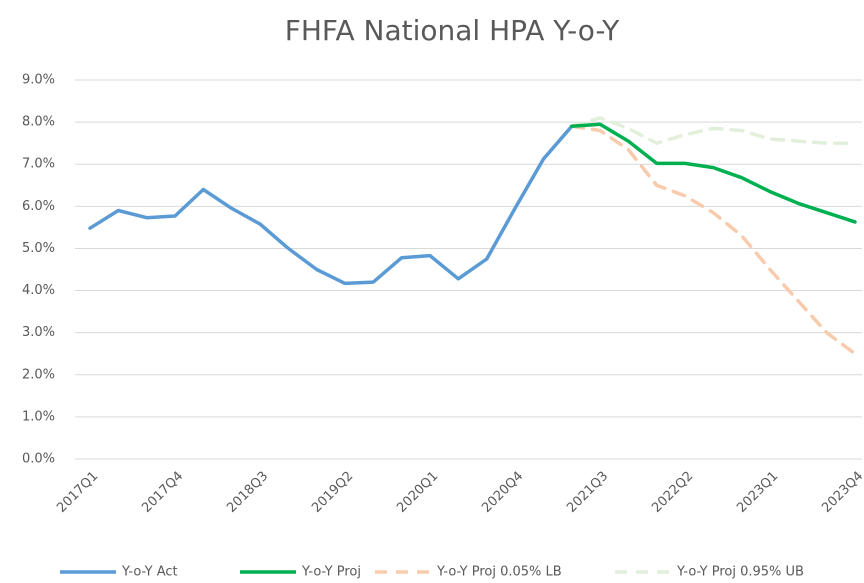 Image resolution: width=864 pixels, height=583 pixels. I want to click on legend-label: Y-o-Y Proj 0.95% UB, so click(740, 572).